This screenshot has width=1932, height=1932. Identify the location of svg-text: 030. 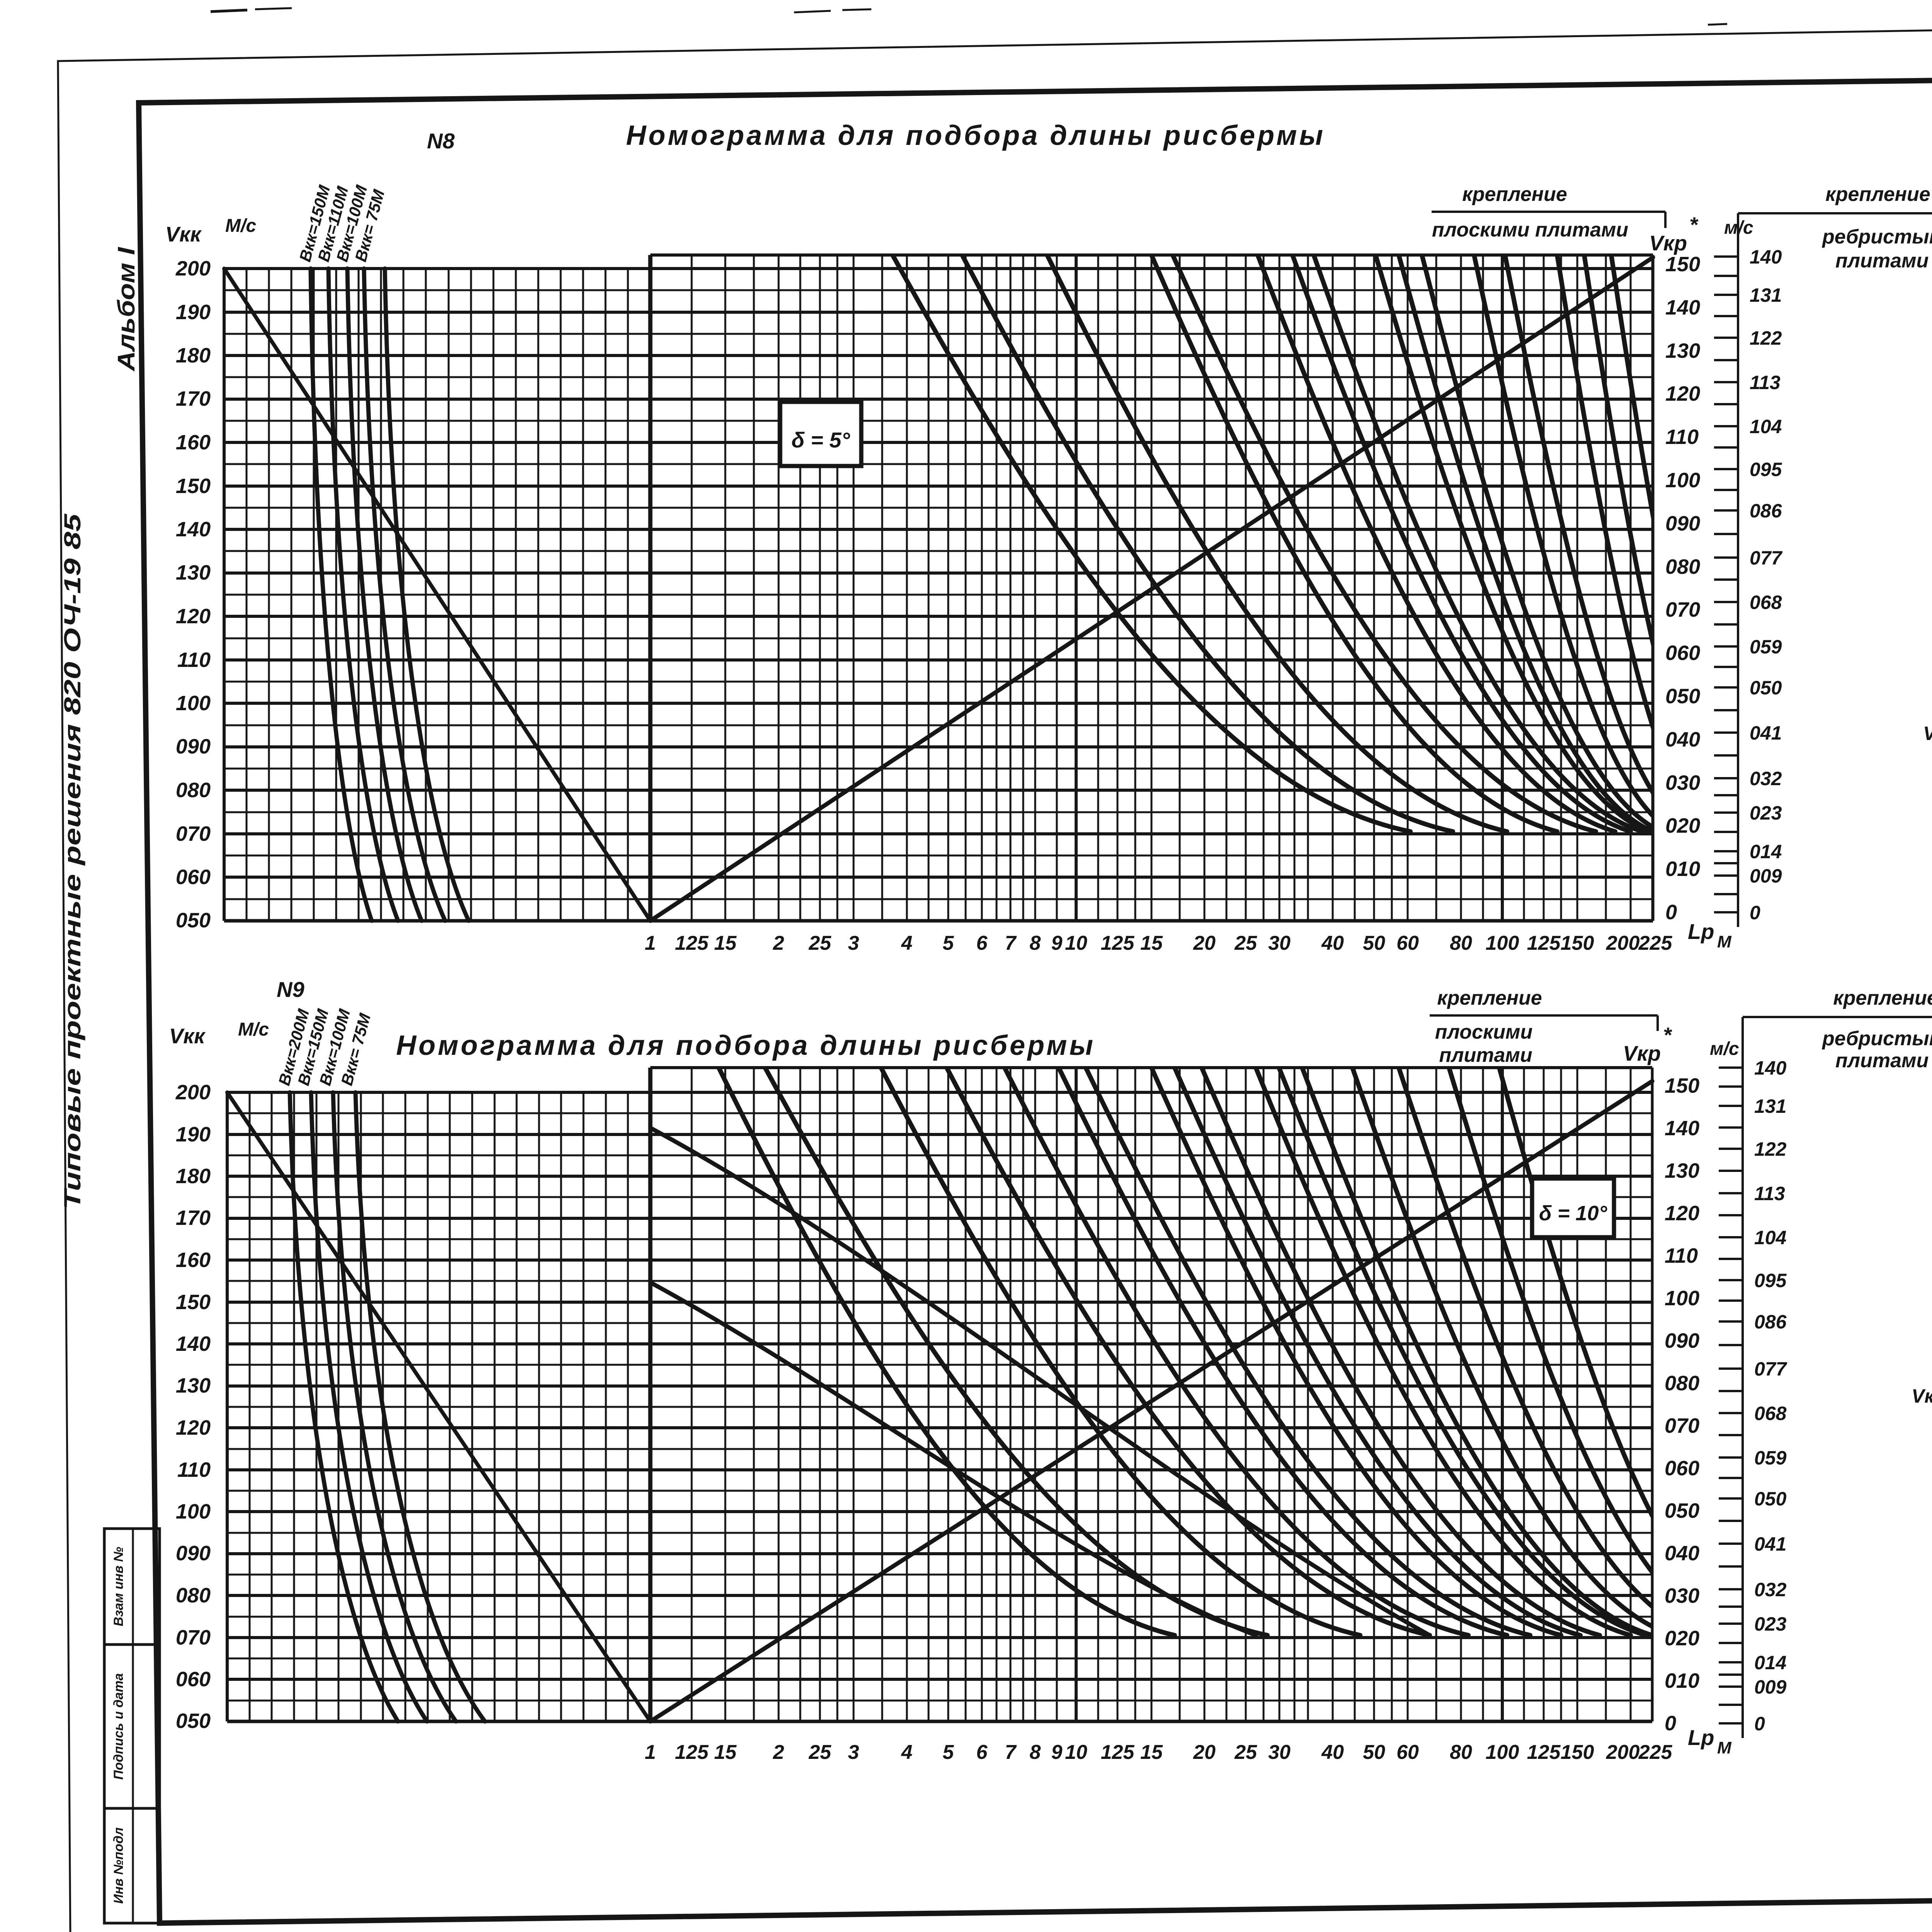
(1683, 783).